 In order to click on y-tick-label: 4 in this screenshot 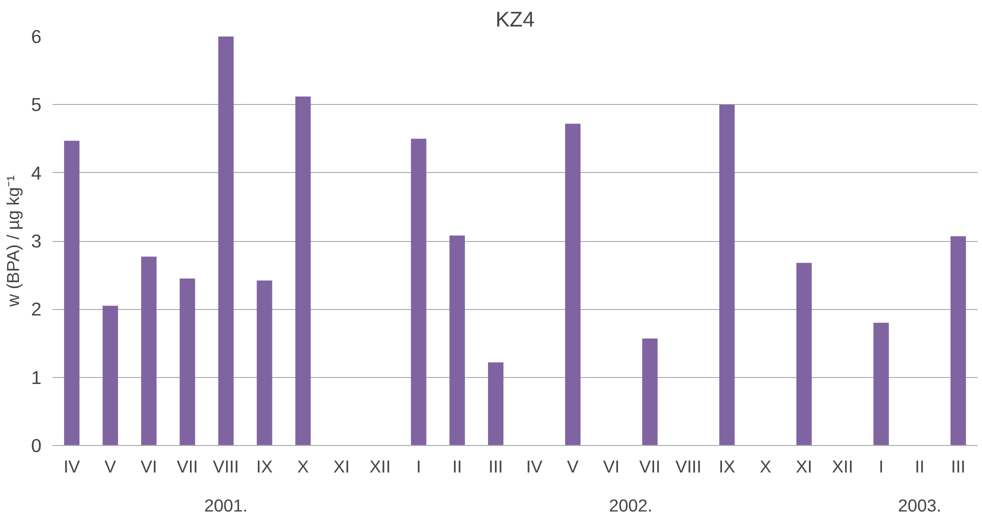, I will do `click(36, 173)`.